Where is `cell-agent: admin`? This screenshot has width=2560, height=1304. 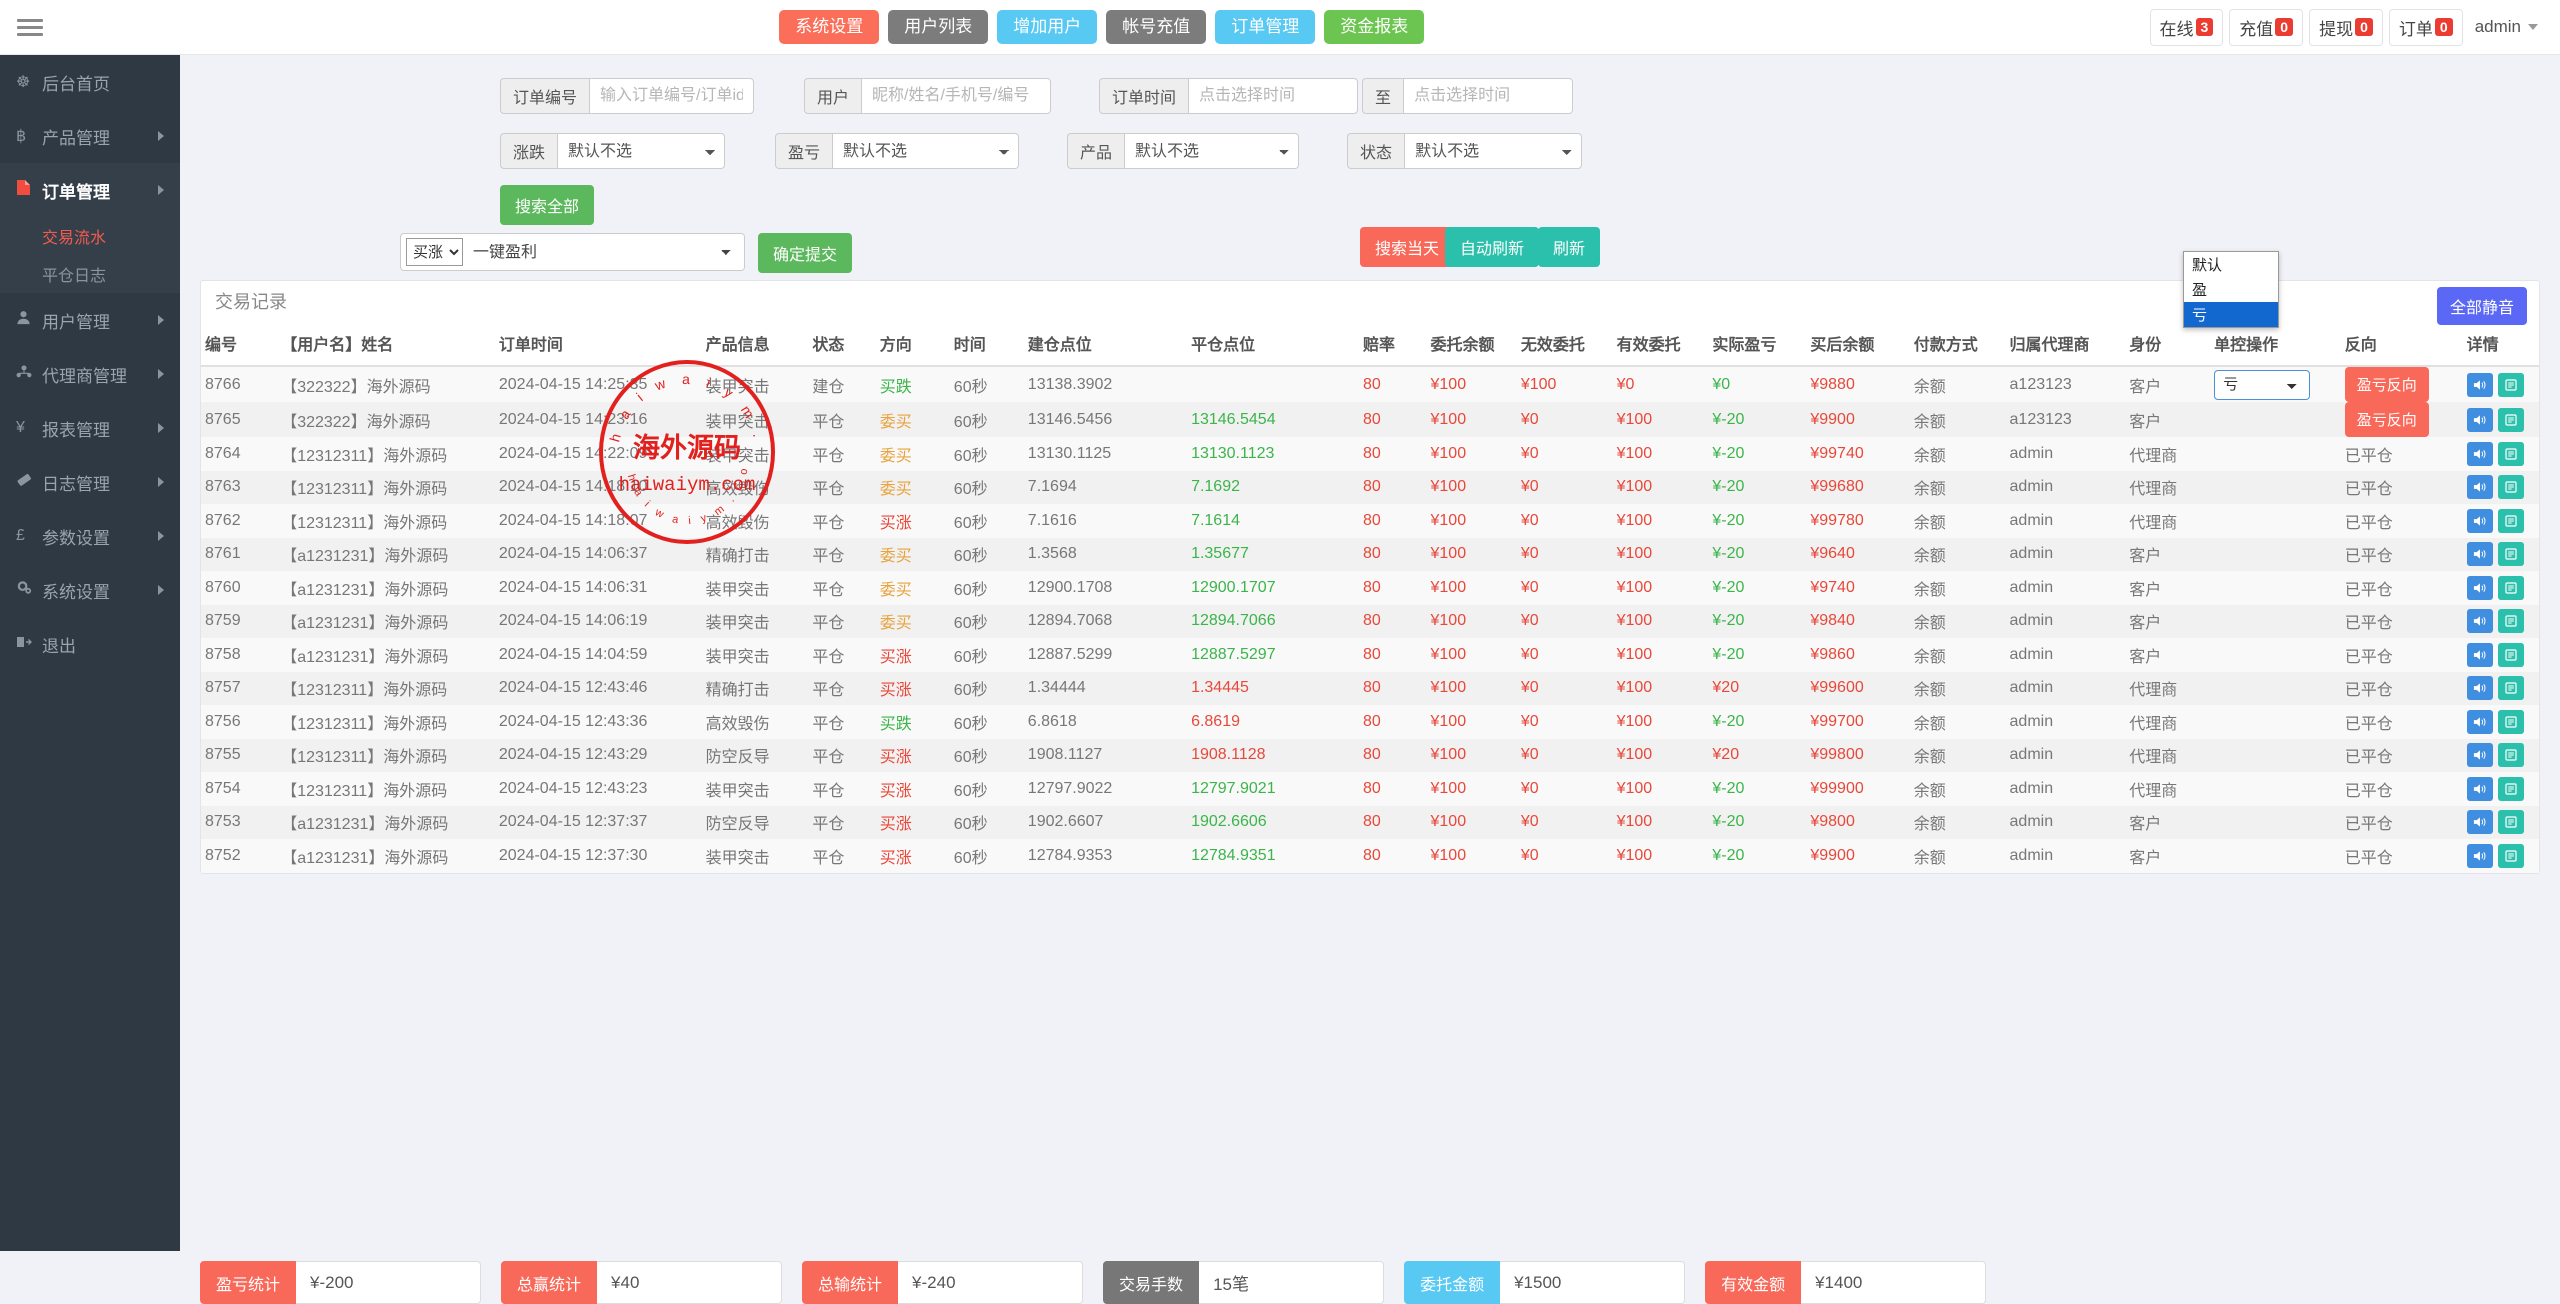 cell-agent: admin is located at coordinates (2066, 789).